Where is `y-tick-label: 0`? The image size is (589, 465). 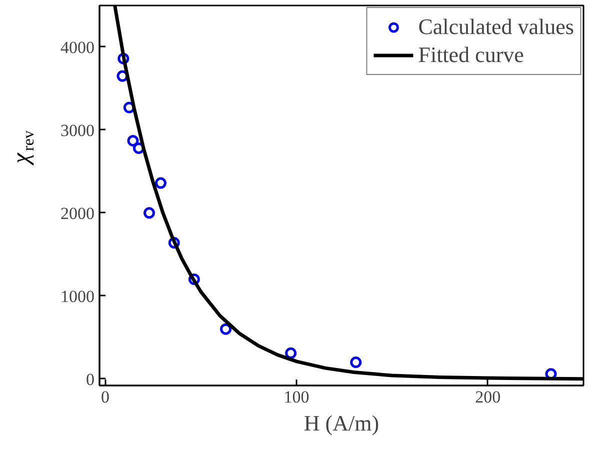 y-tick-label: 0 is located at coordinates (90, 379).